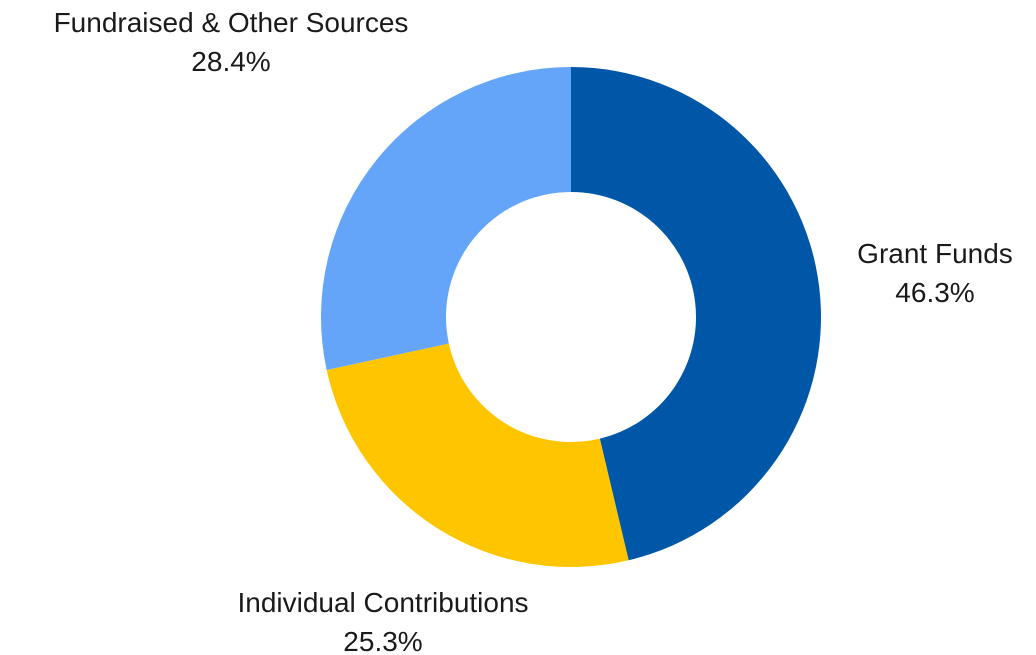  What do you see at coordinates (934, 292) in the screenshot?
I see `slice-percent-label-grant-funds: 46.3%` at bounding box center [934, 292].